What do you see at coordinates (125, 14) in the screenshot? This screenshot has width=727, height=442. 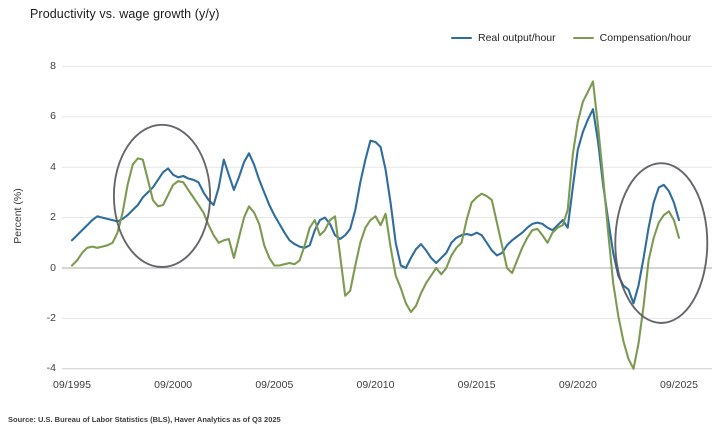 I see `chart-title: Productivity vs. wage growth (y/y)` at bounding box center [125, 14].